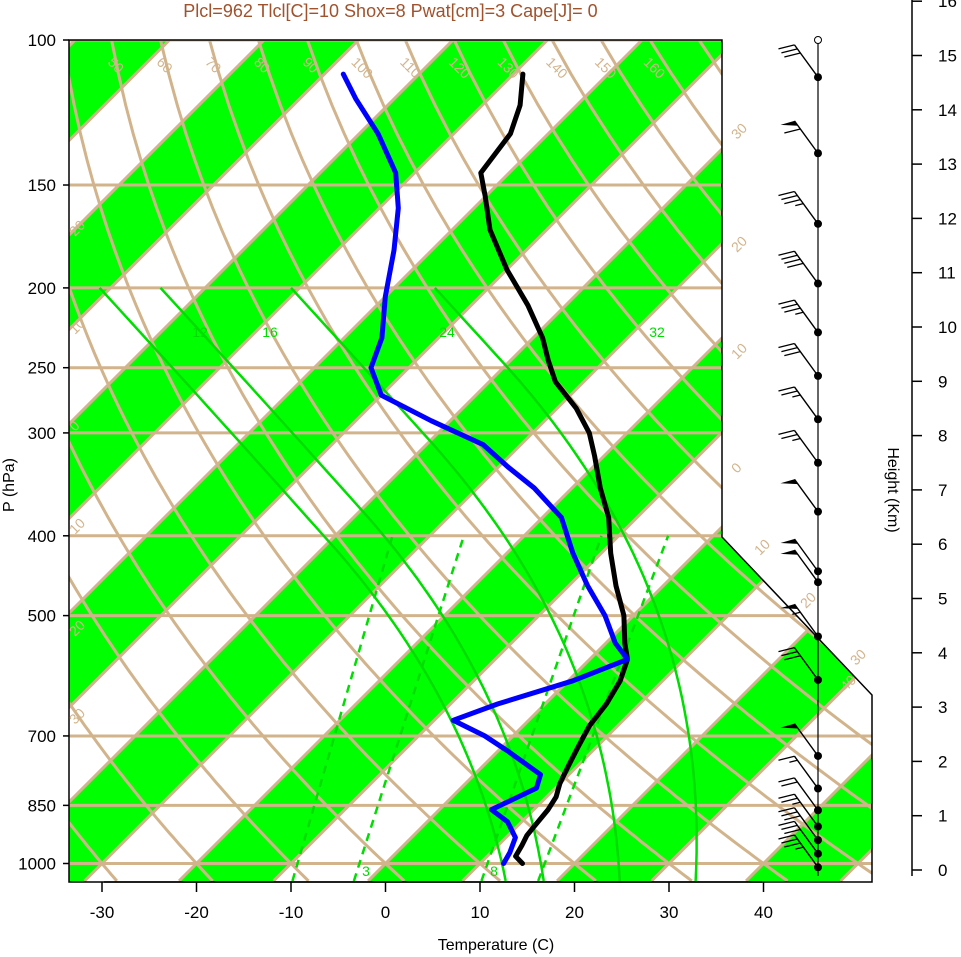  What do you see at coordinates (385, 912) in the screenshot?
I see `temperature-tick-label: 0` at bounding box center [385, 912].